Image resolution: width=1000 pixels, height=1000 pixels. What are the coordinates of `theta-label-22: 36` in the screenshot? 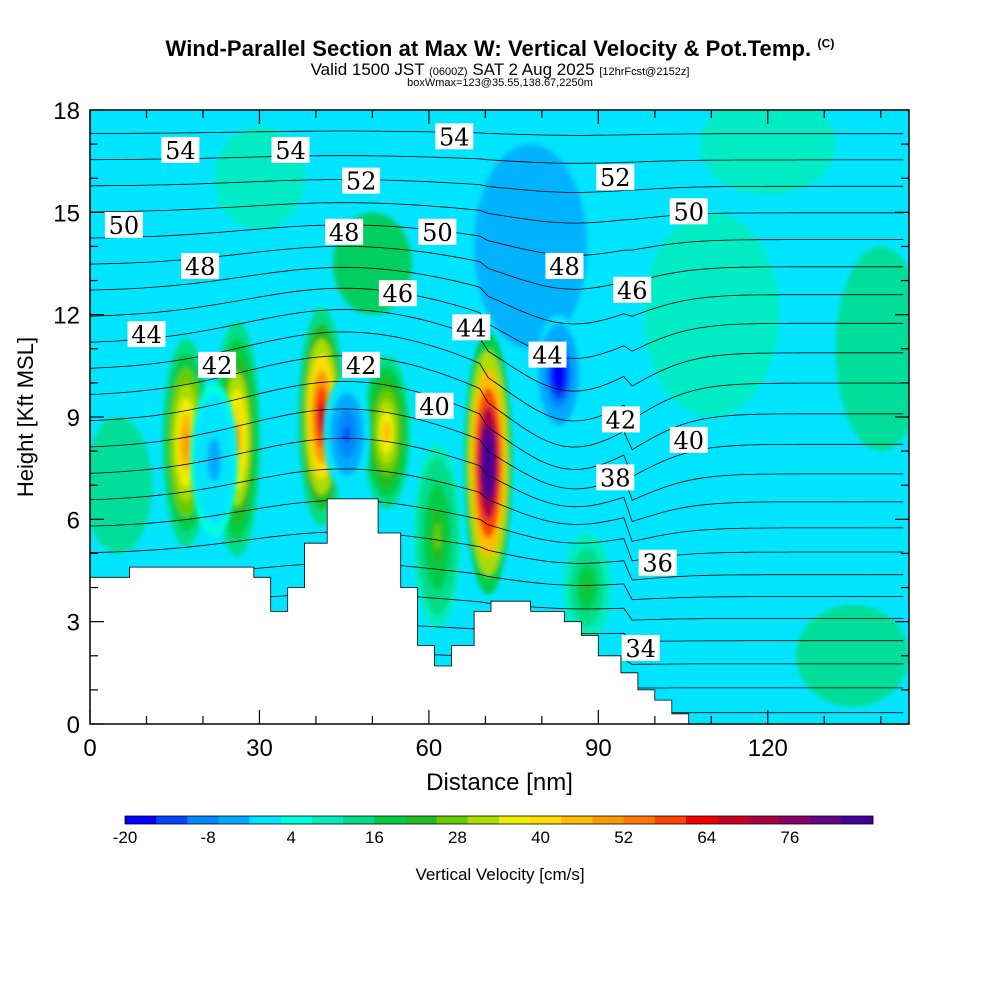 It's located at (657, 563).